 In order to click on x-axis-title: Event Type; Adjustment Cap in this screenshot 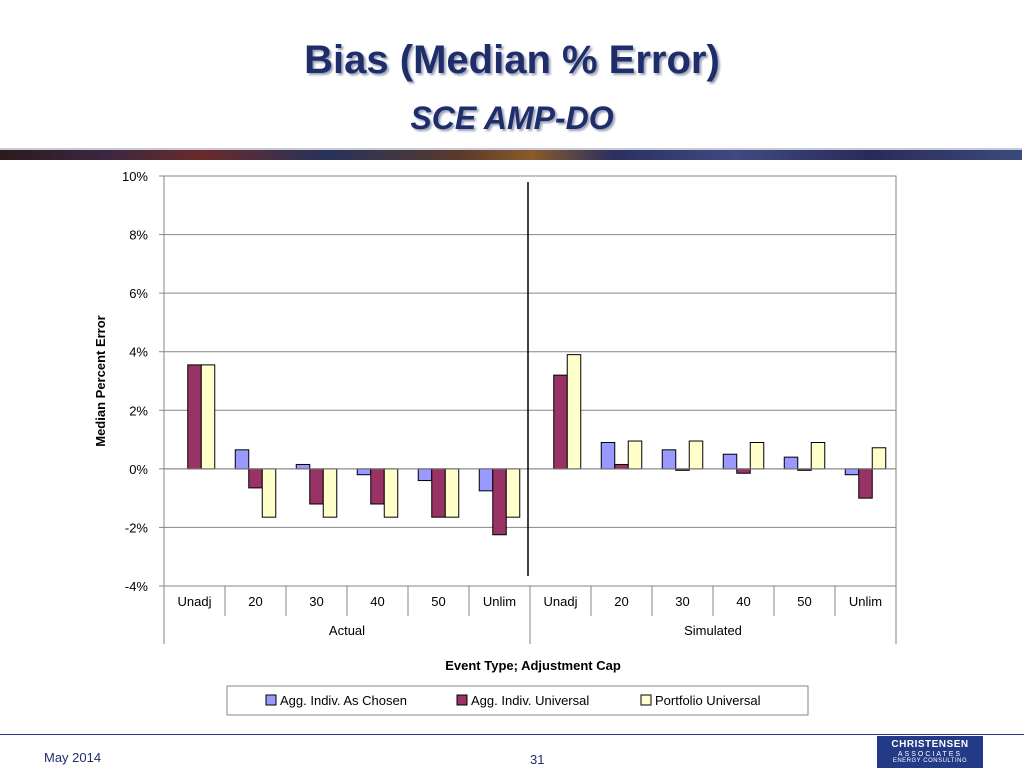, I will do `click(533, 665)`.